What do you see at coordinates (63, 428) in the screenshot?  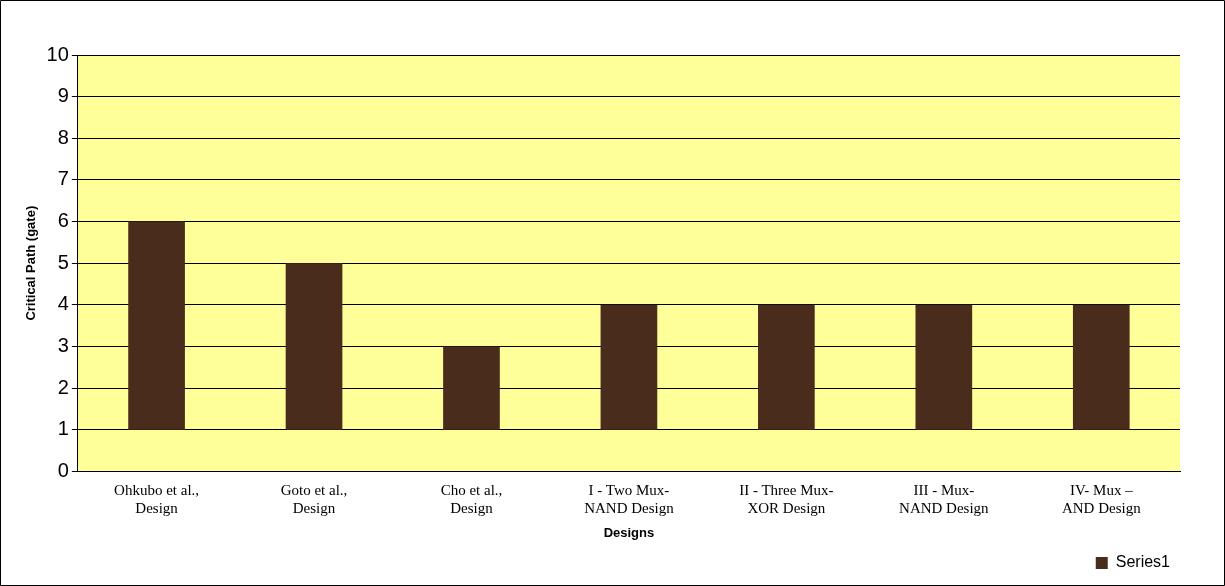 I see `y-tick-label: 1` at bounding box center [63, 428].